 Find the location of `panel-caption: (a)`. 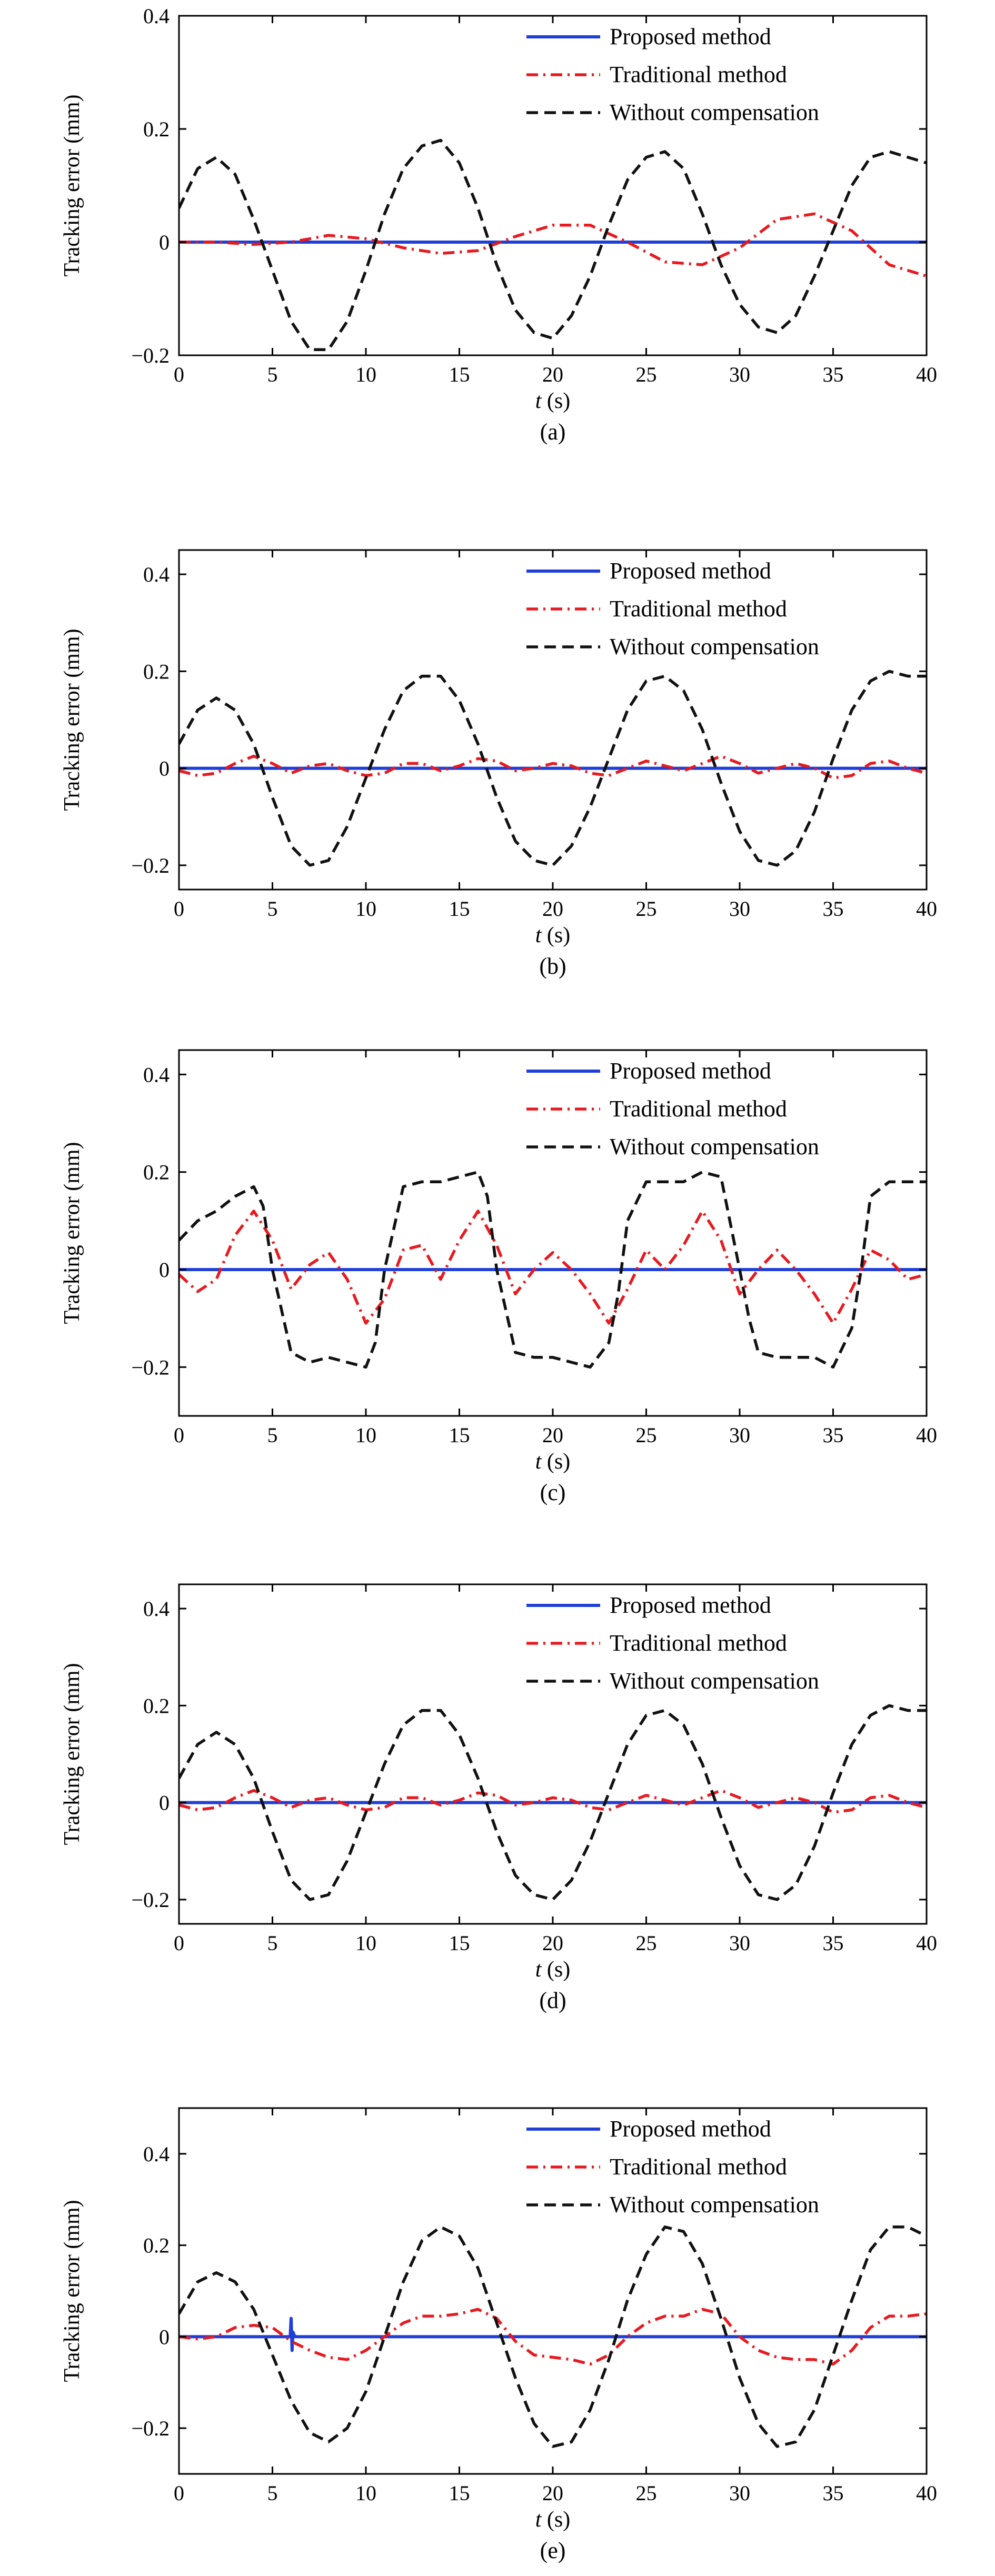

panel-caption: (a) is located at coordinates (553, 432).